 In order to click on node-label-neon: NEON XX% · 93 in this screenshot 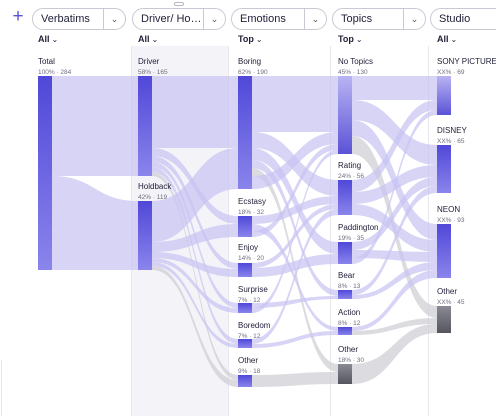, I will do `click(450, 215)`.